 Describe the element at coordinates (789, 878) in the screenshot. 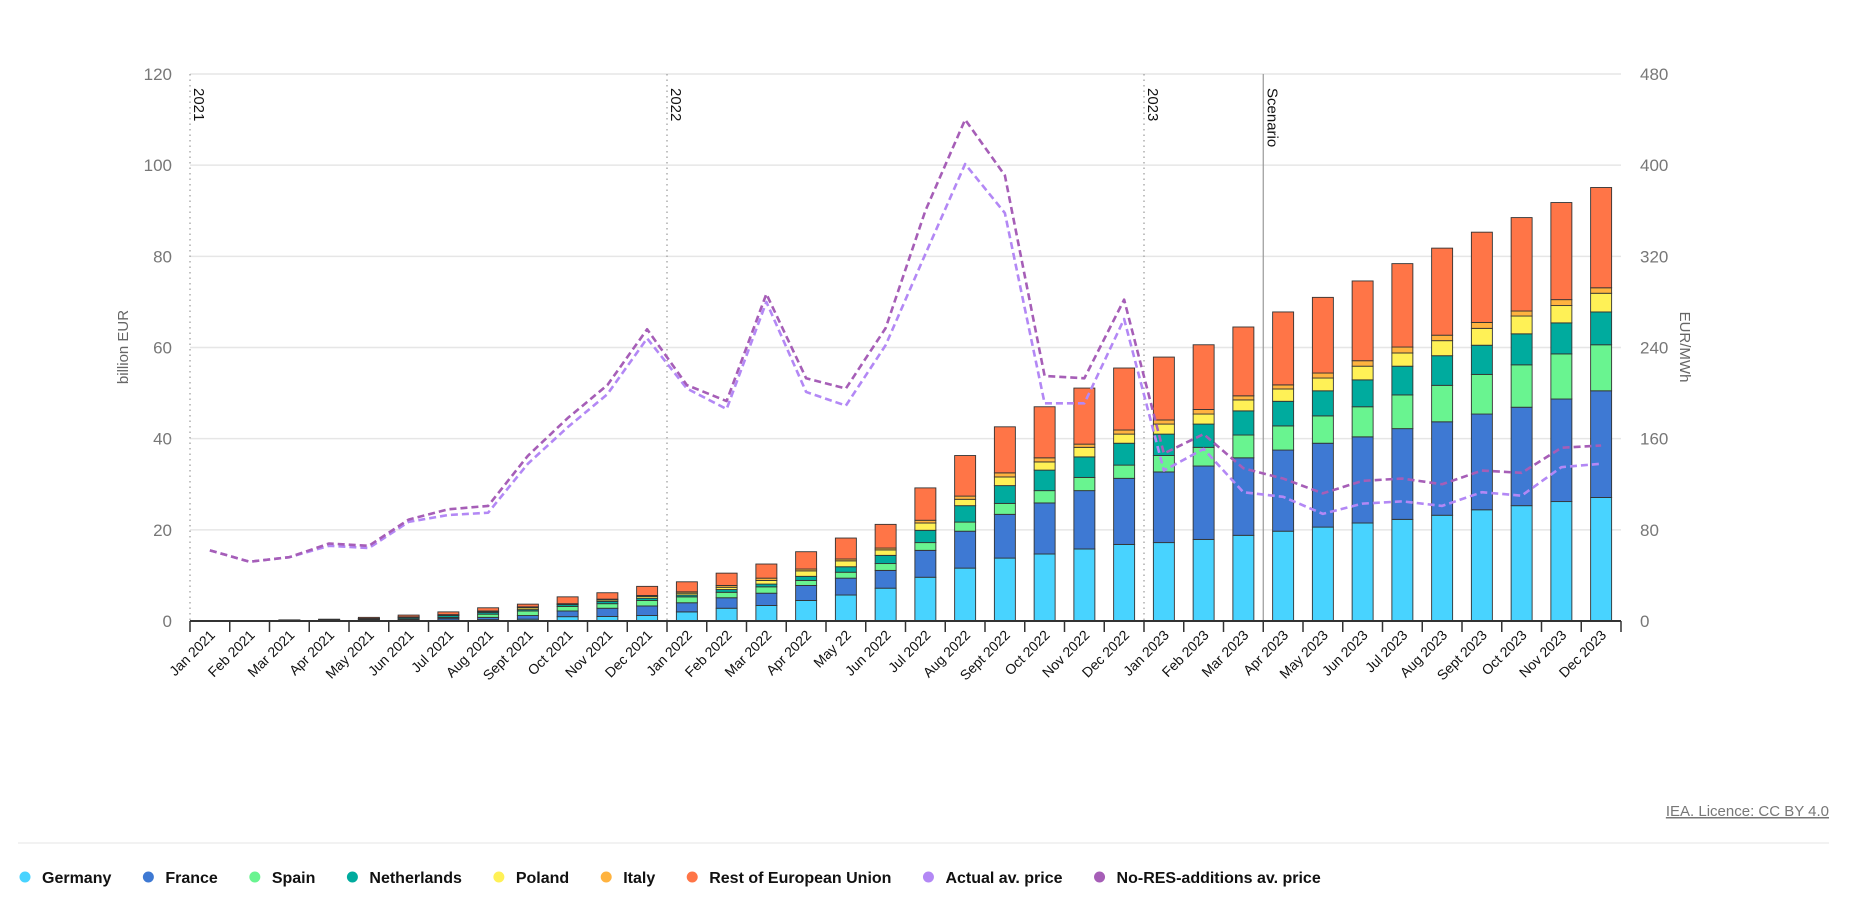

I see `legend-item: Rest of European Union` at that location.